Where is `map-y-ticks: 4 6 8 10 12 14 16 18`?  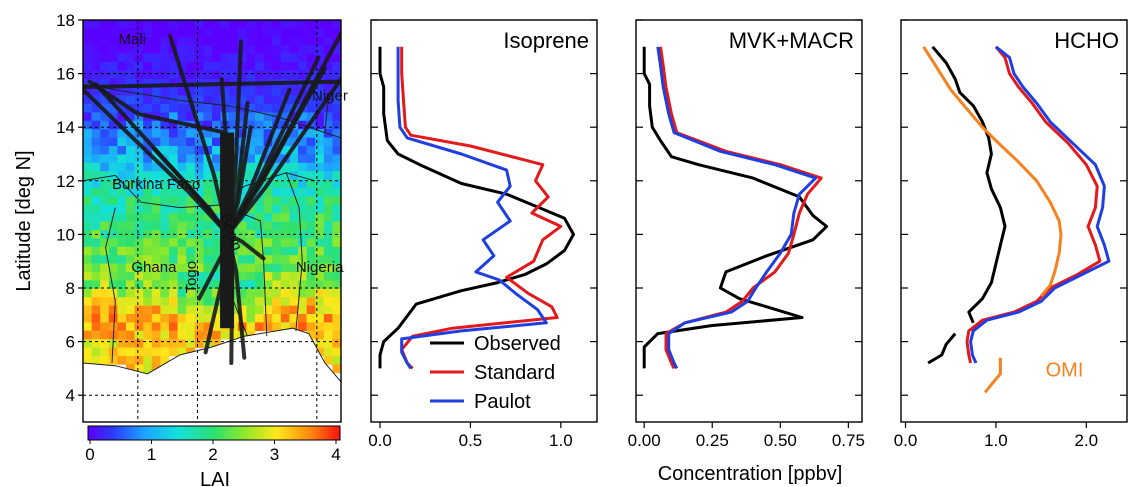
map-y-ticks: 4 6 8 10 12 14 16 18 is located at coordinates (69, 208).